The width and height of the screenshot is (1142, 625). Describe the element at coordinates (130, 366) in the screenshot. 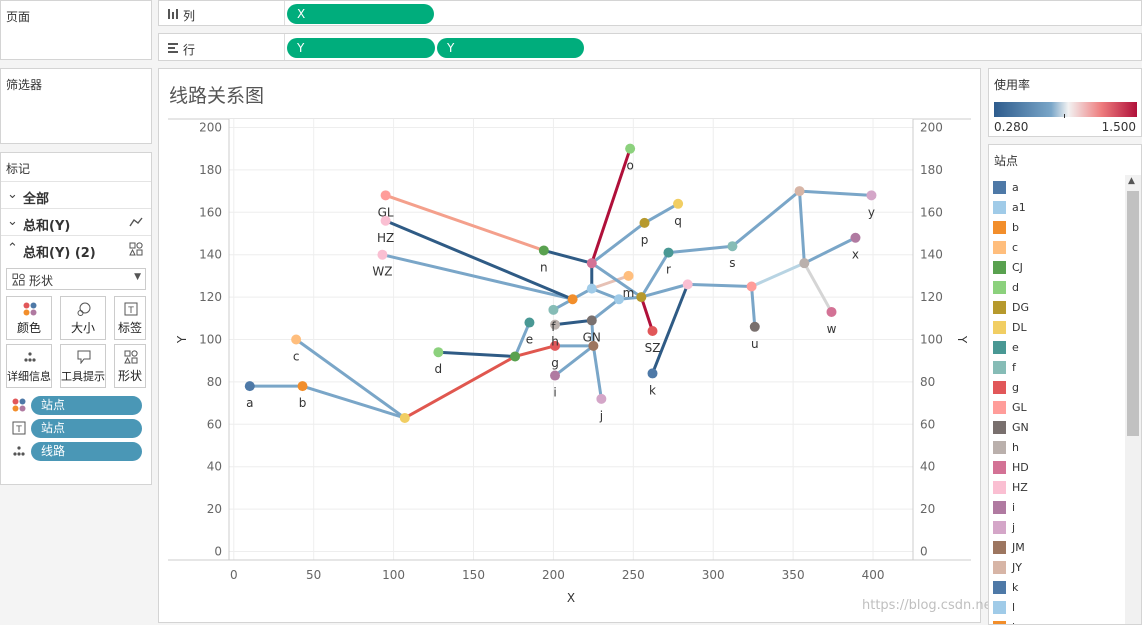

I see `shape-button: 形状` at that location.